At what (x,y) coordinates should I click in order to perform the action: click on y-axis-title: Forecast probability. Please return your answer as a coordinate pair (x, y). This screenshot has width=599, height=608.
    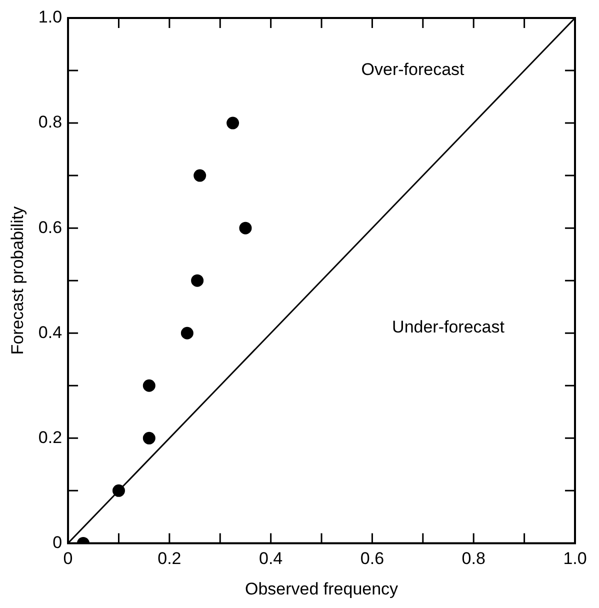
    Looking at the image, I should click on (17, 280).